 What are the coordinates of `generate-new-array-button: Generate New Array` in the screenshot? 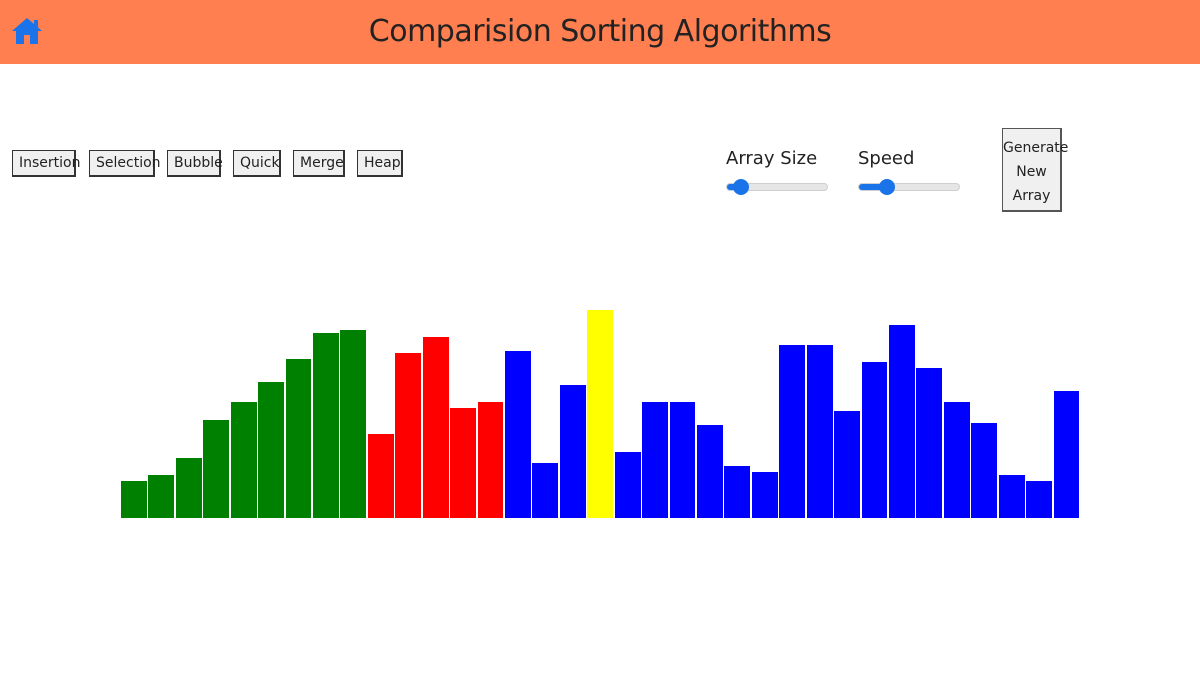 It's located at (1035, 170).